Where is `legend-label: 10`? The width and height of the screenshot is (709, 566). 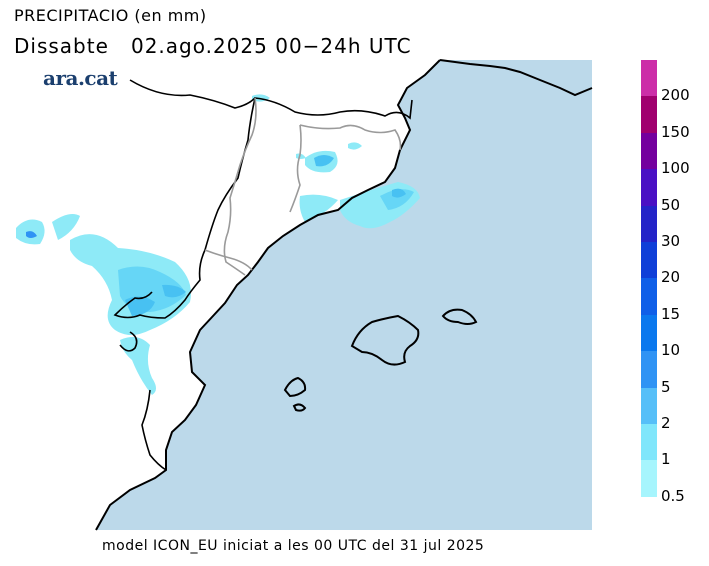 legend-label: 10 is located at coordinates (671, 350).